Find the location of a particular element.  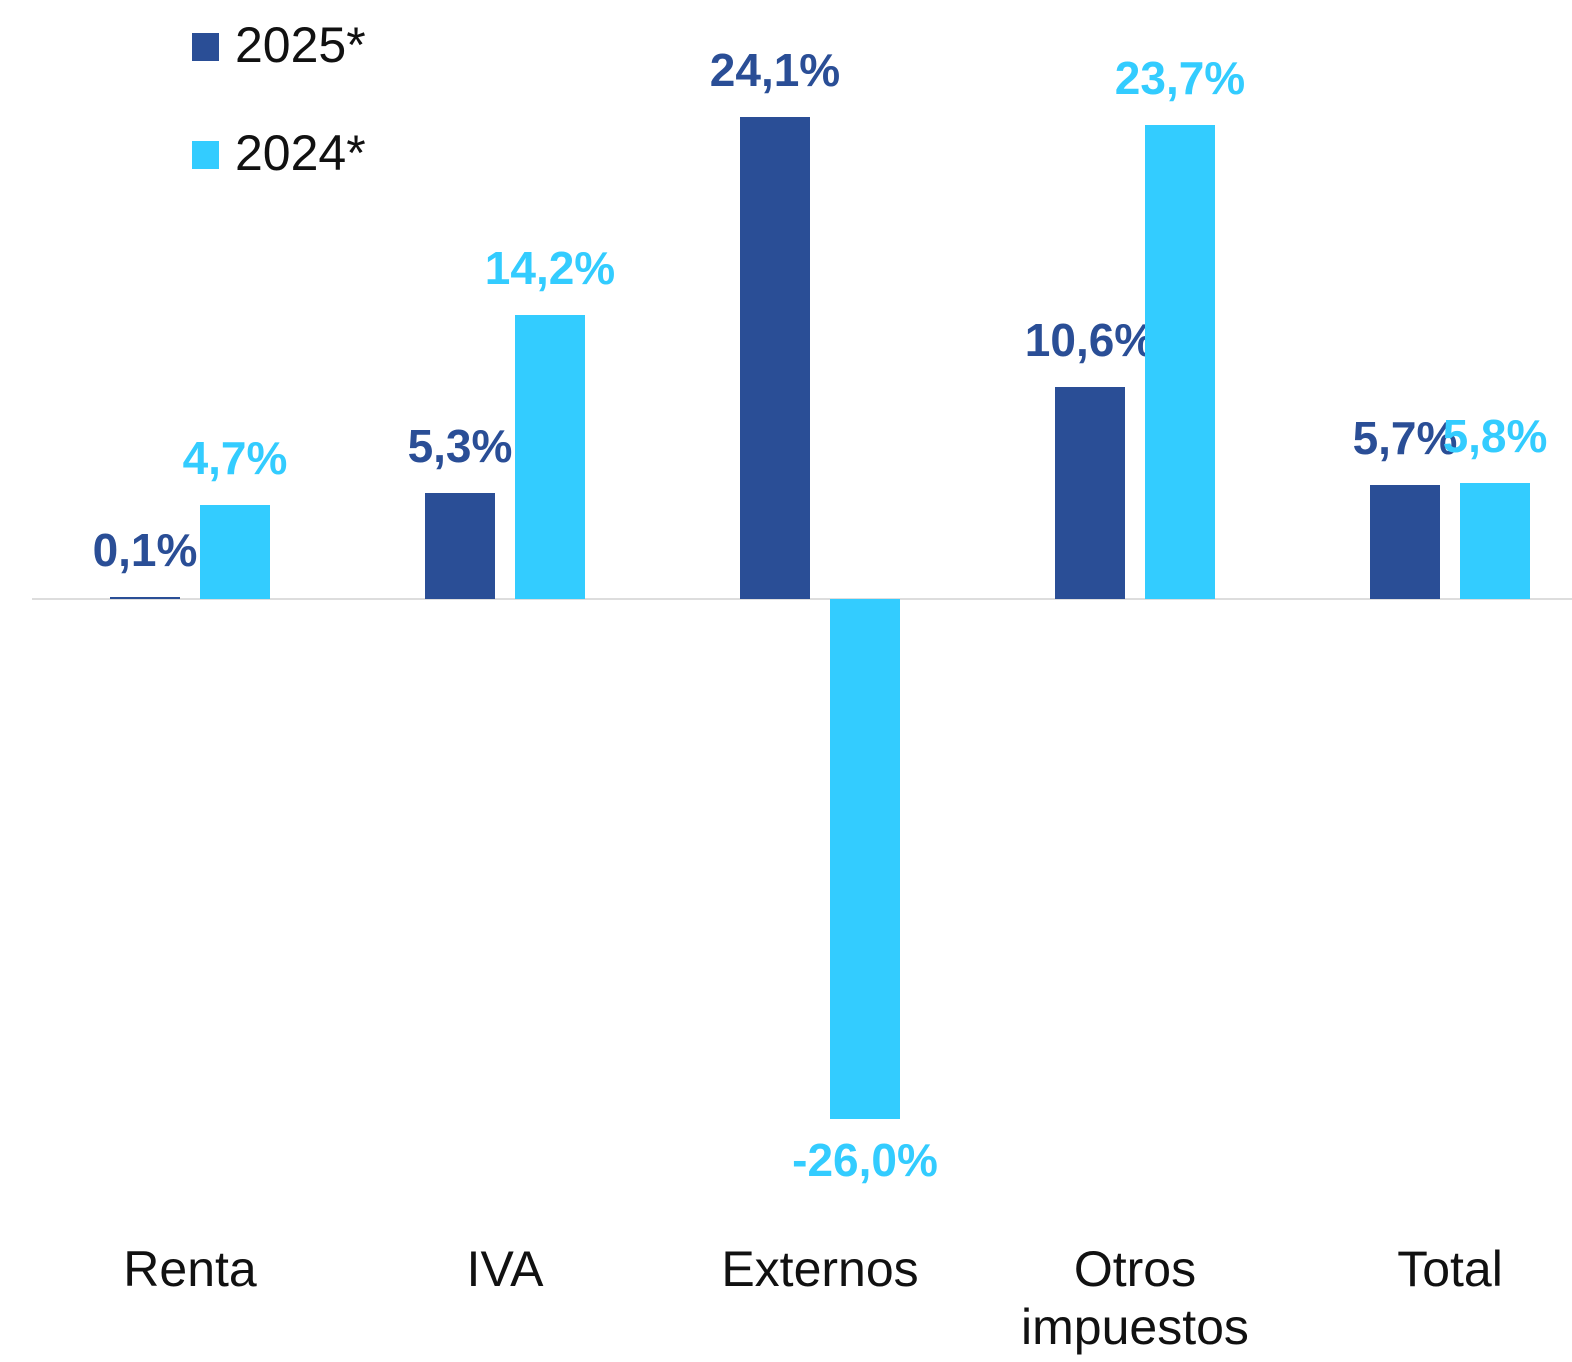

x-tick-label: Renta is located at coordinates (190, 1269).